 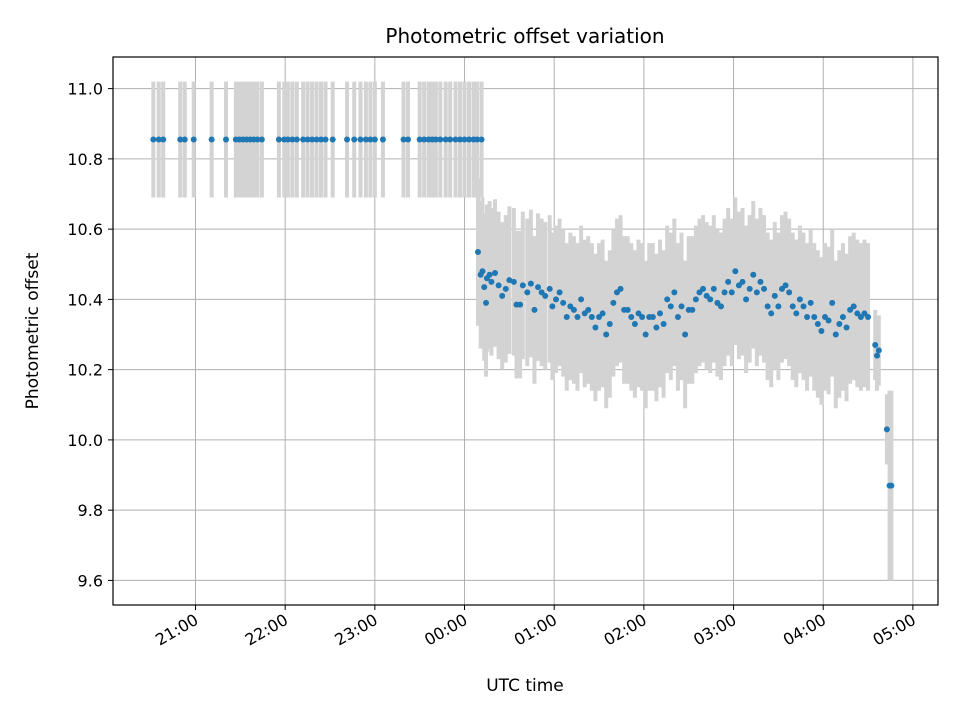 What do you see at coordinates (445, 630) in the screenshot?
I see `x-tick-label: 00:00` at bounding box center [445, 630].